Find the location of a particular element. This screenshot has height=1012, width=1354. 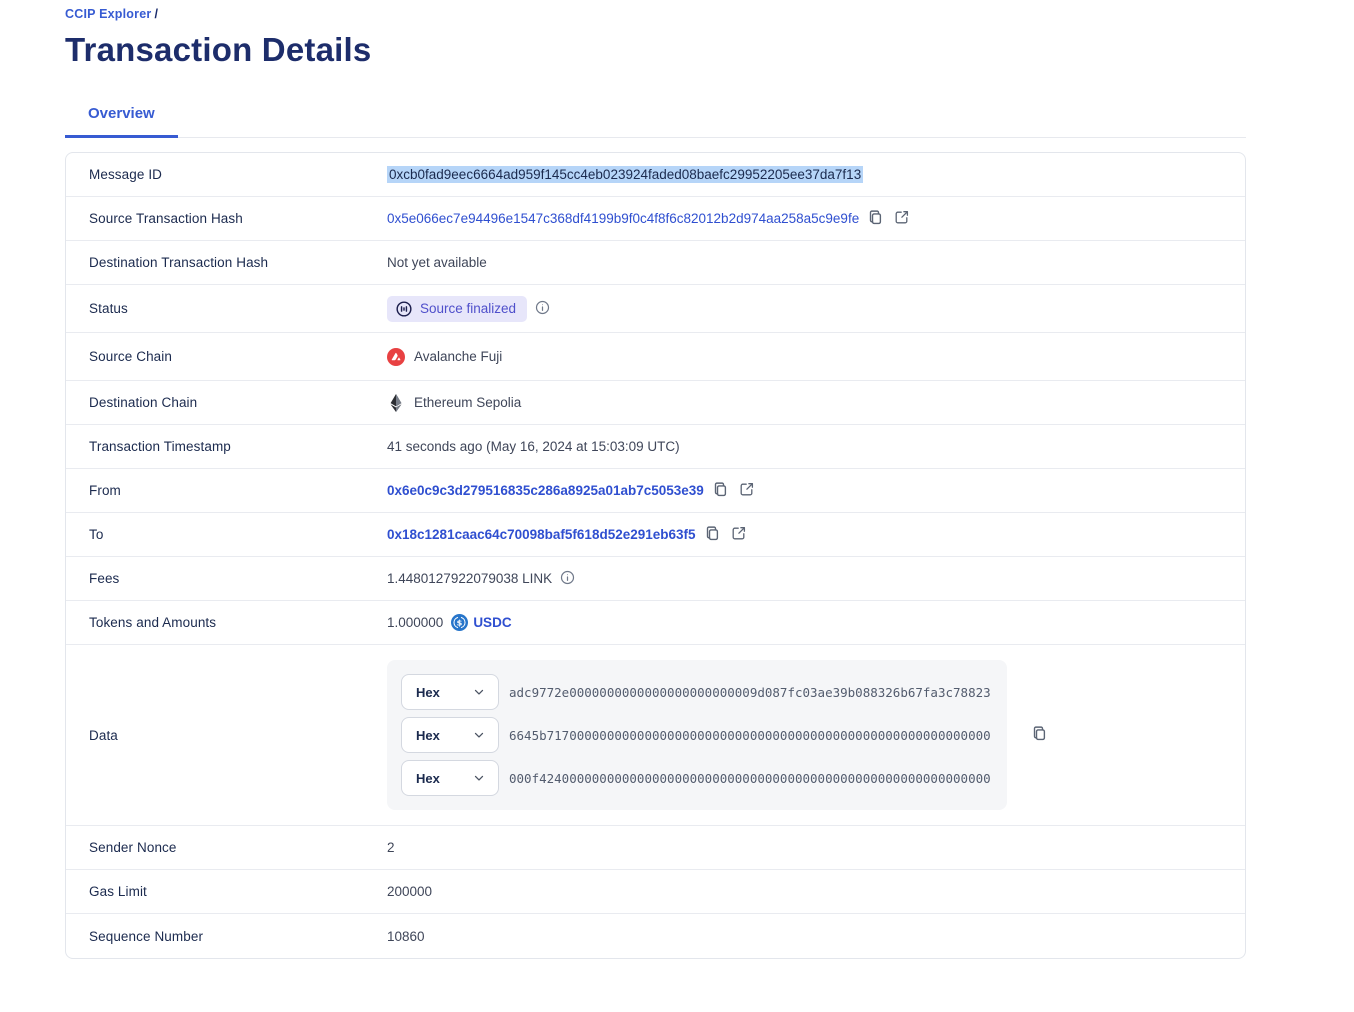

breadcrumb: CCIP Explorer / is located at coordinates (655, 10).